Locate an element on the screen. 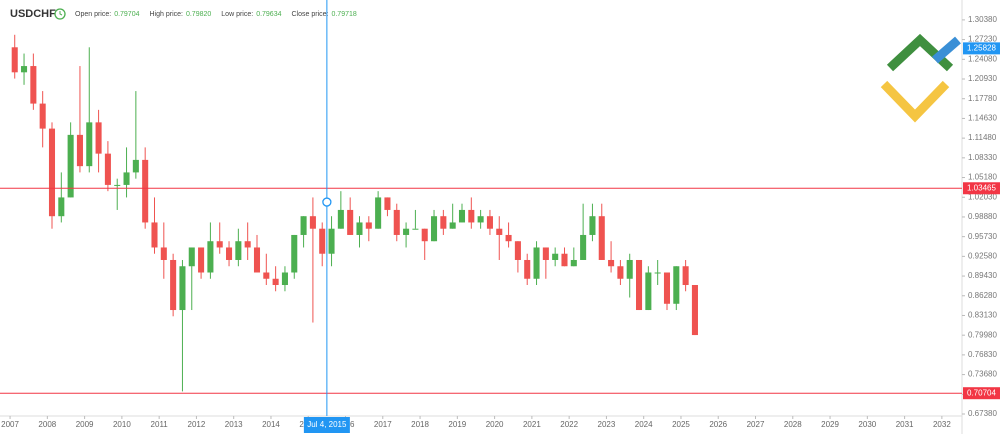 This screenshot has width=1000, height=434. stat-label: Open price: is located at coordinates (93, 14).